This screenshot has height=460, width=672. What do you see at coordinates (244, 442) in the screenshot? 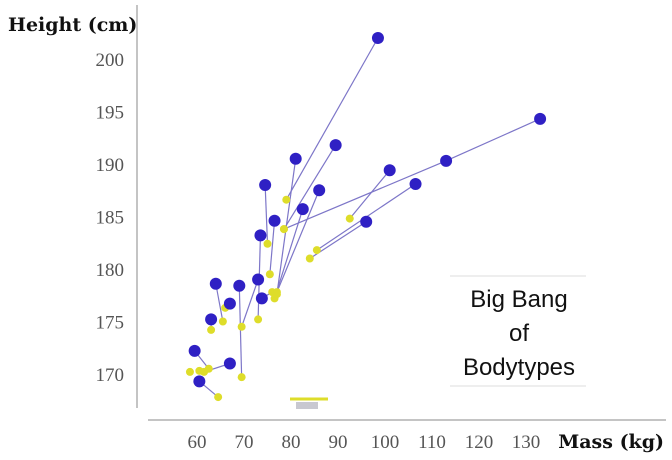
I see `x-tick-label: 70` at bounding box center [244, 442].